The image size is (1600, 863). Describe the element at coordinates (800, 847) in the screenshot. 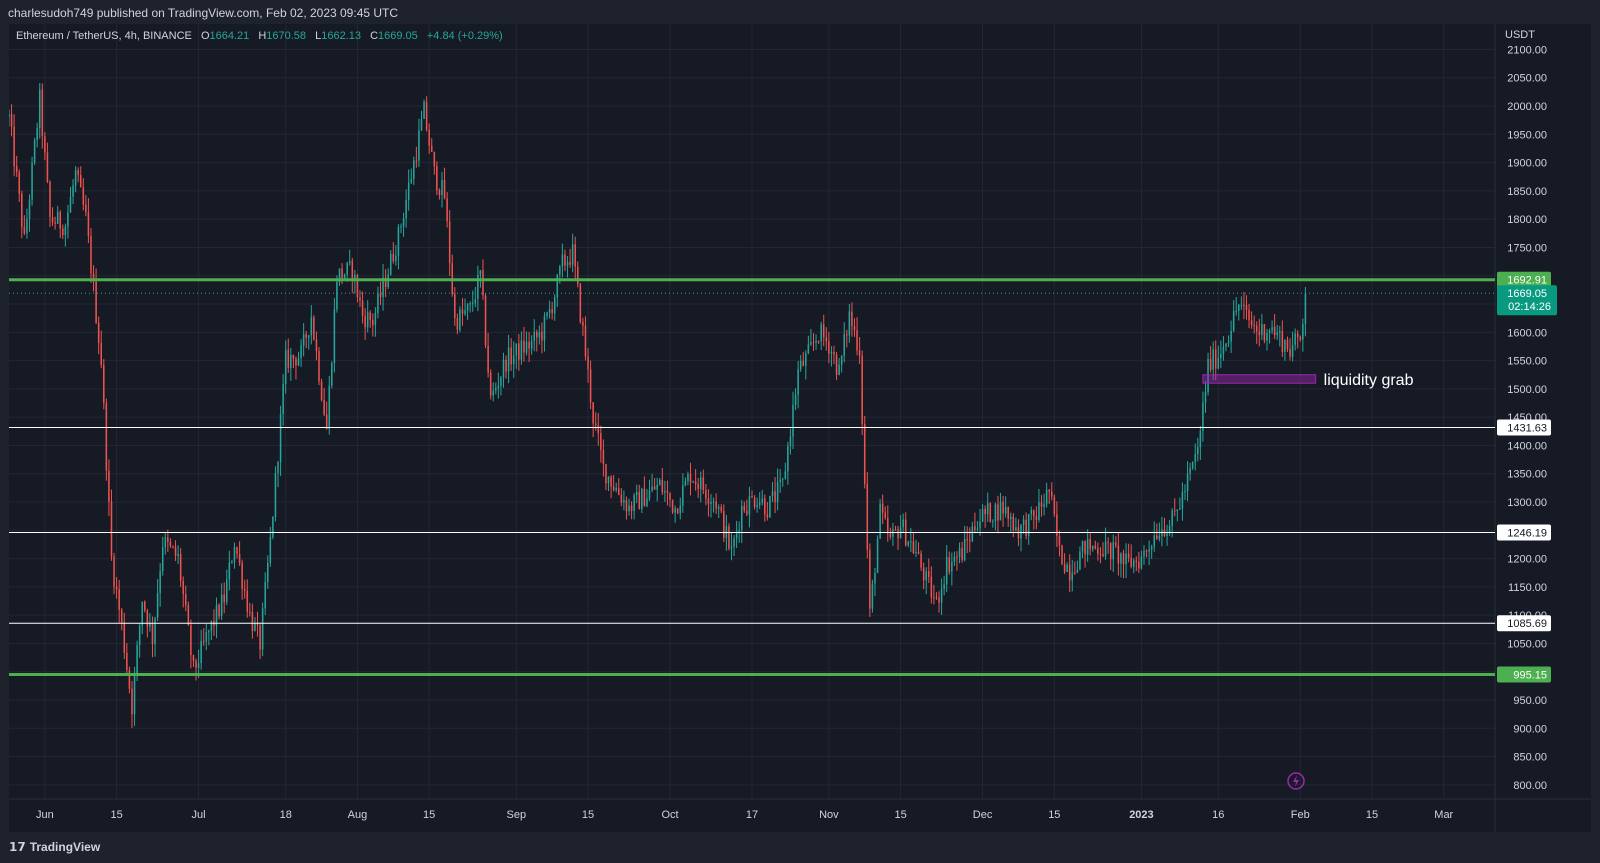

I see `footer: 𝟭𝟳 TradingView` at that location.